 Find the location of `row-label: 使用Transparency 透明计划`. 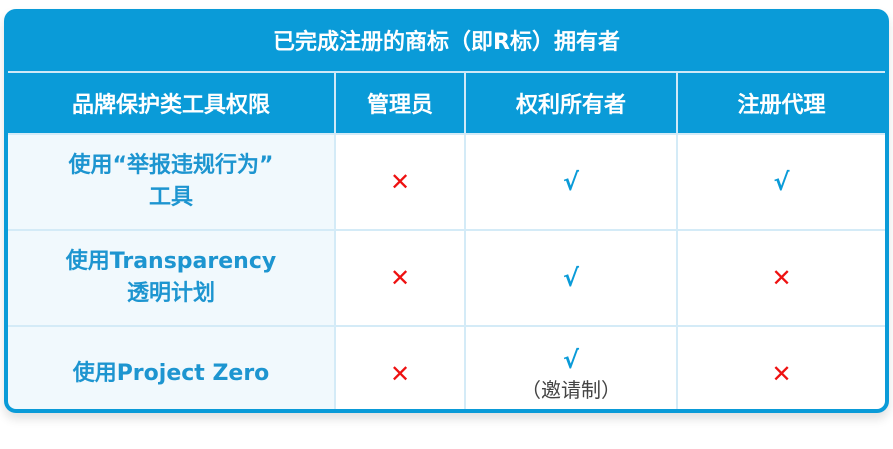

row-label: 使用Transparency 透明计划 is located at coordinates (171, 277).